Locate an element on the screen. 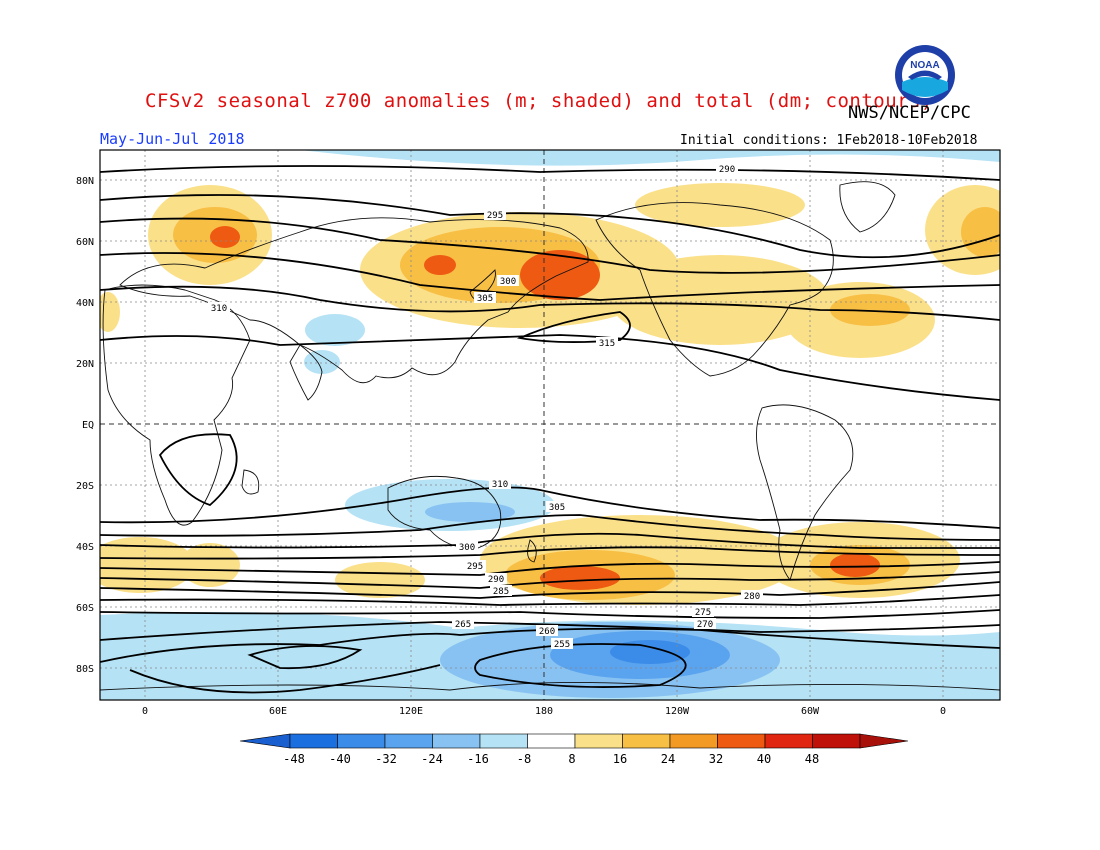  colorbar-label: -8 is located at coordinates (524, 759).